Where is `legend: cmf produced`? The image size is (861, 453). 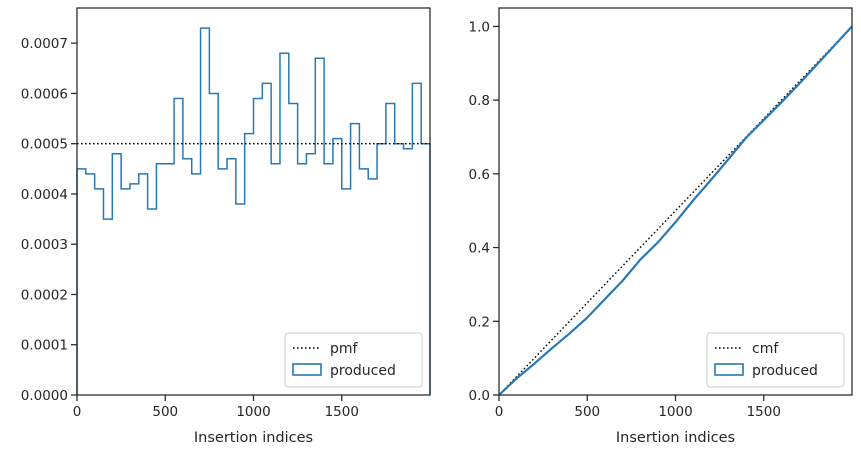
legend: cmf produced is located at coordinates (775, 360).